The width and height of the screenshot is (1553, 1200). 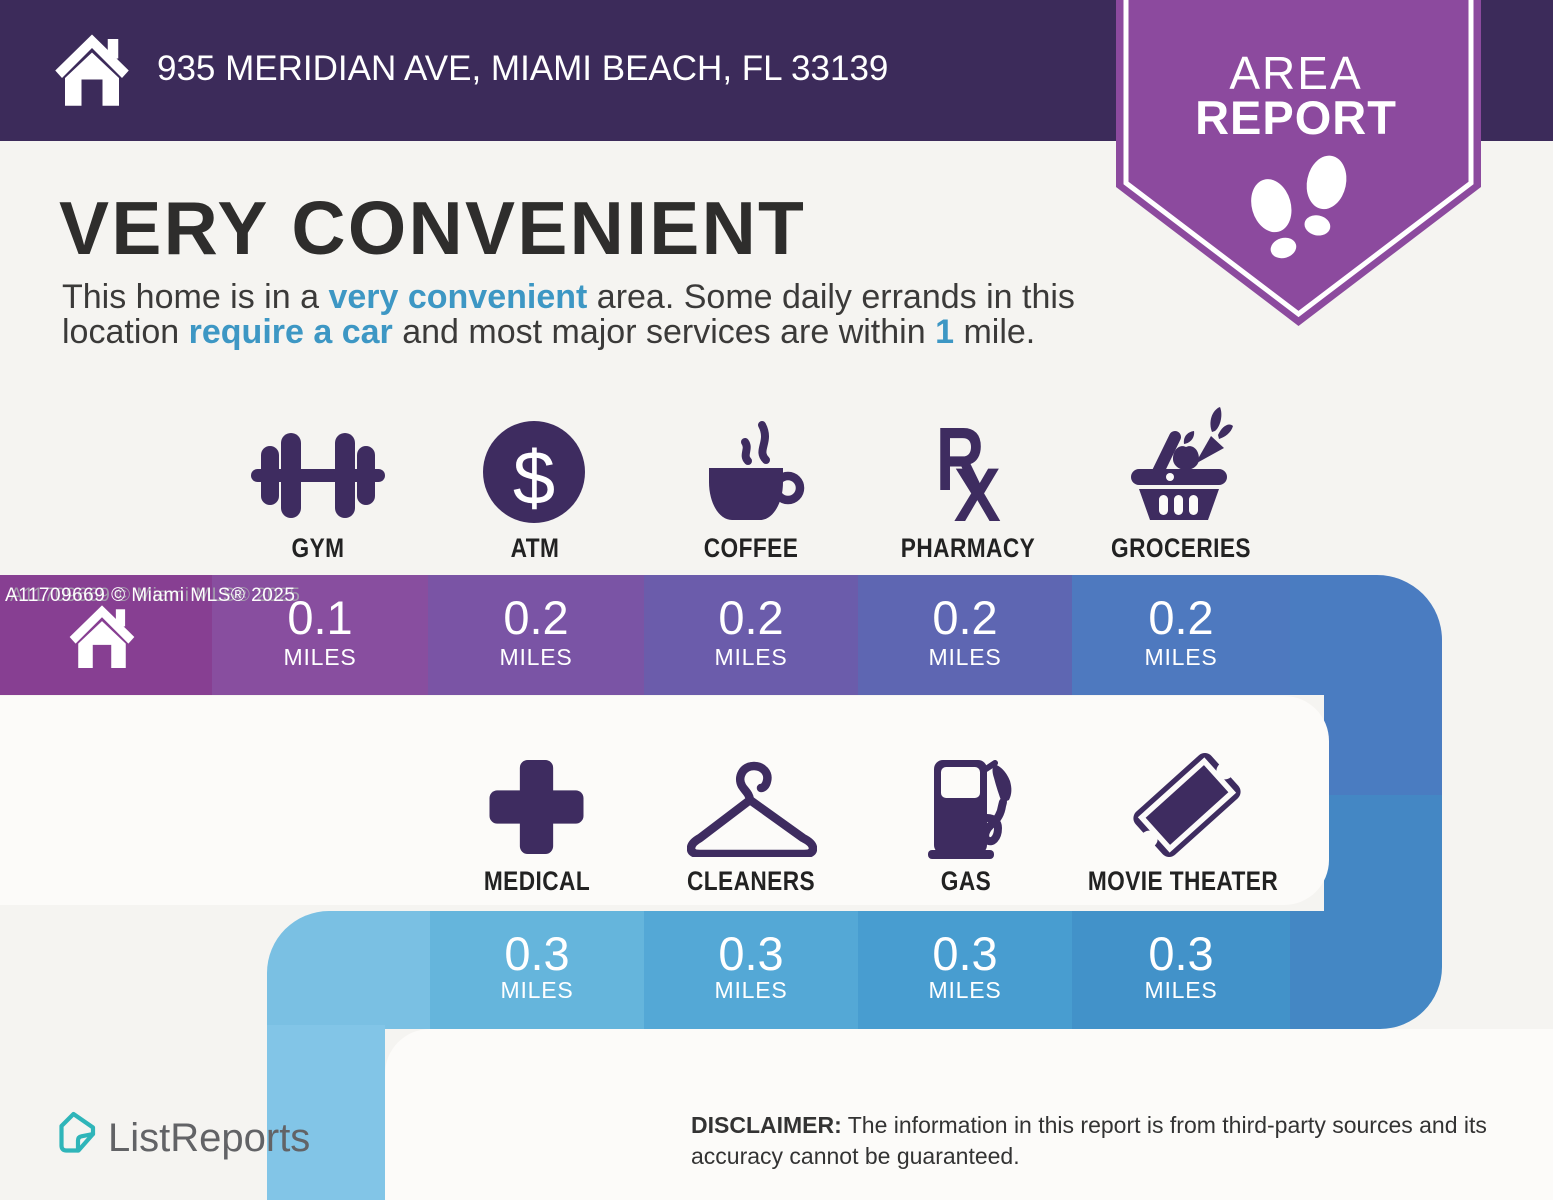 What do you see at coordinates (1296, 117) in the screenshot?
I see `svg-text: REPORT` at bounding box center [1296, 117].